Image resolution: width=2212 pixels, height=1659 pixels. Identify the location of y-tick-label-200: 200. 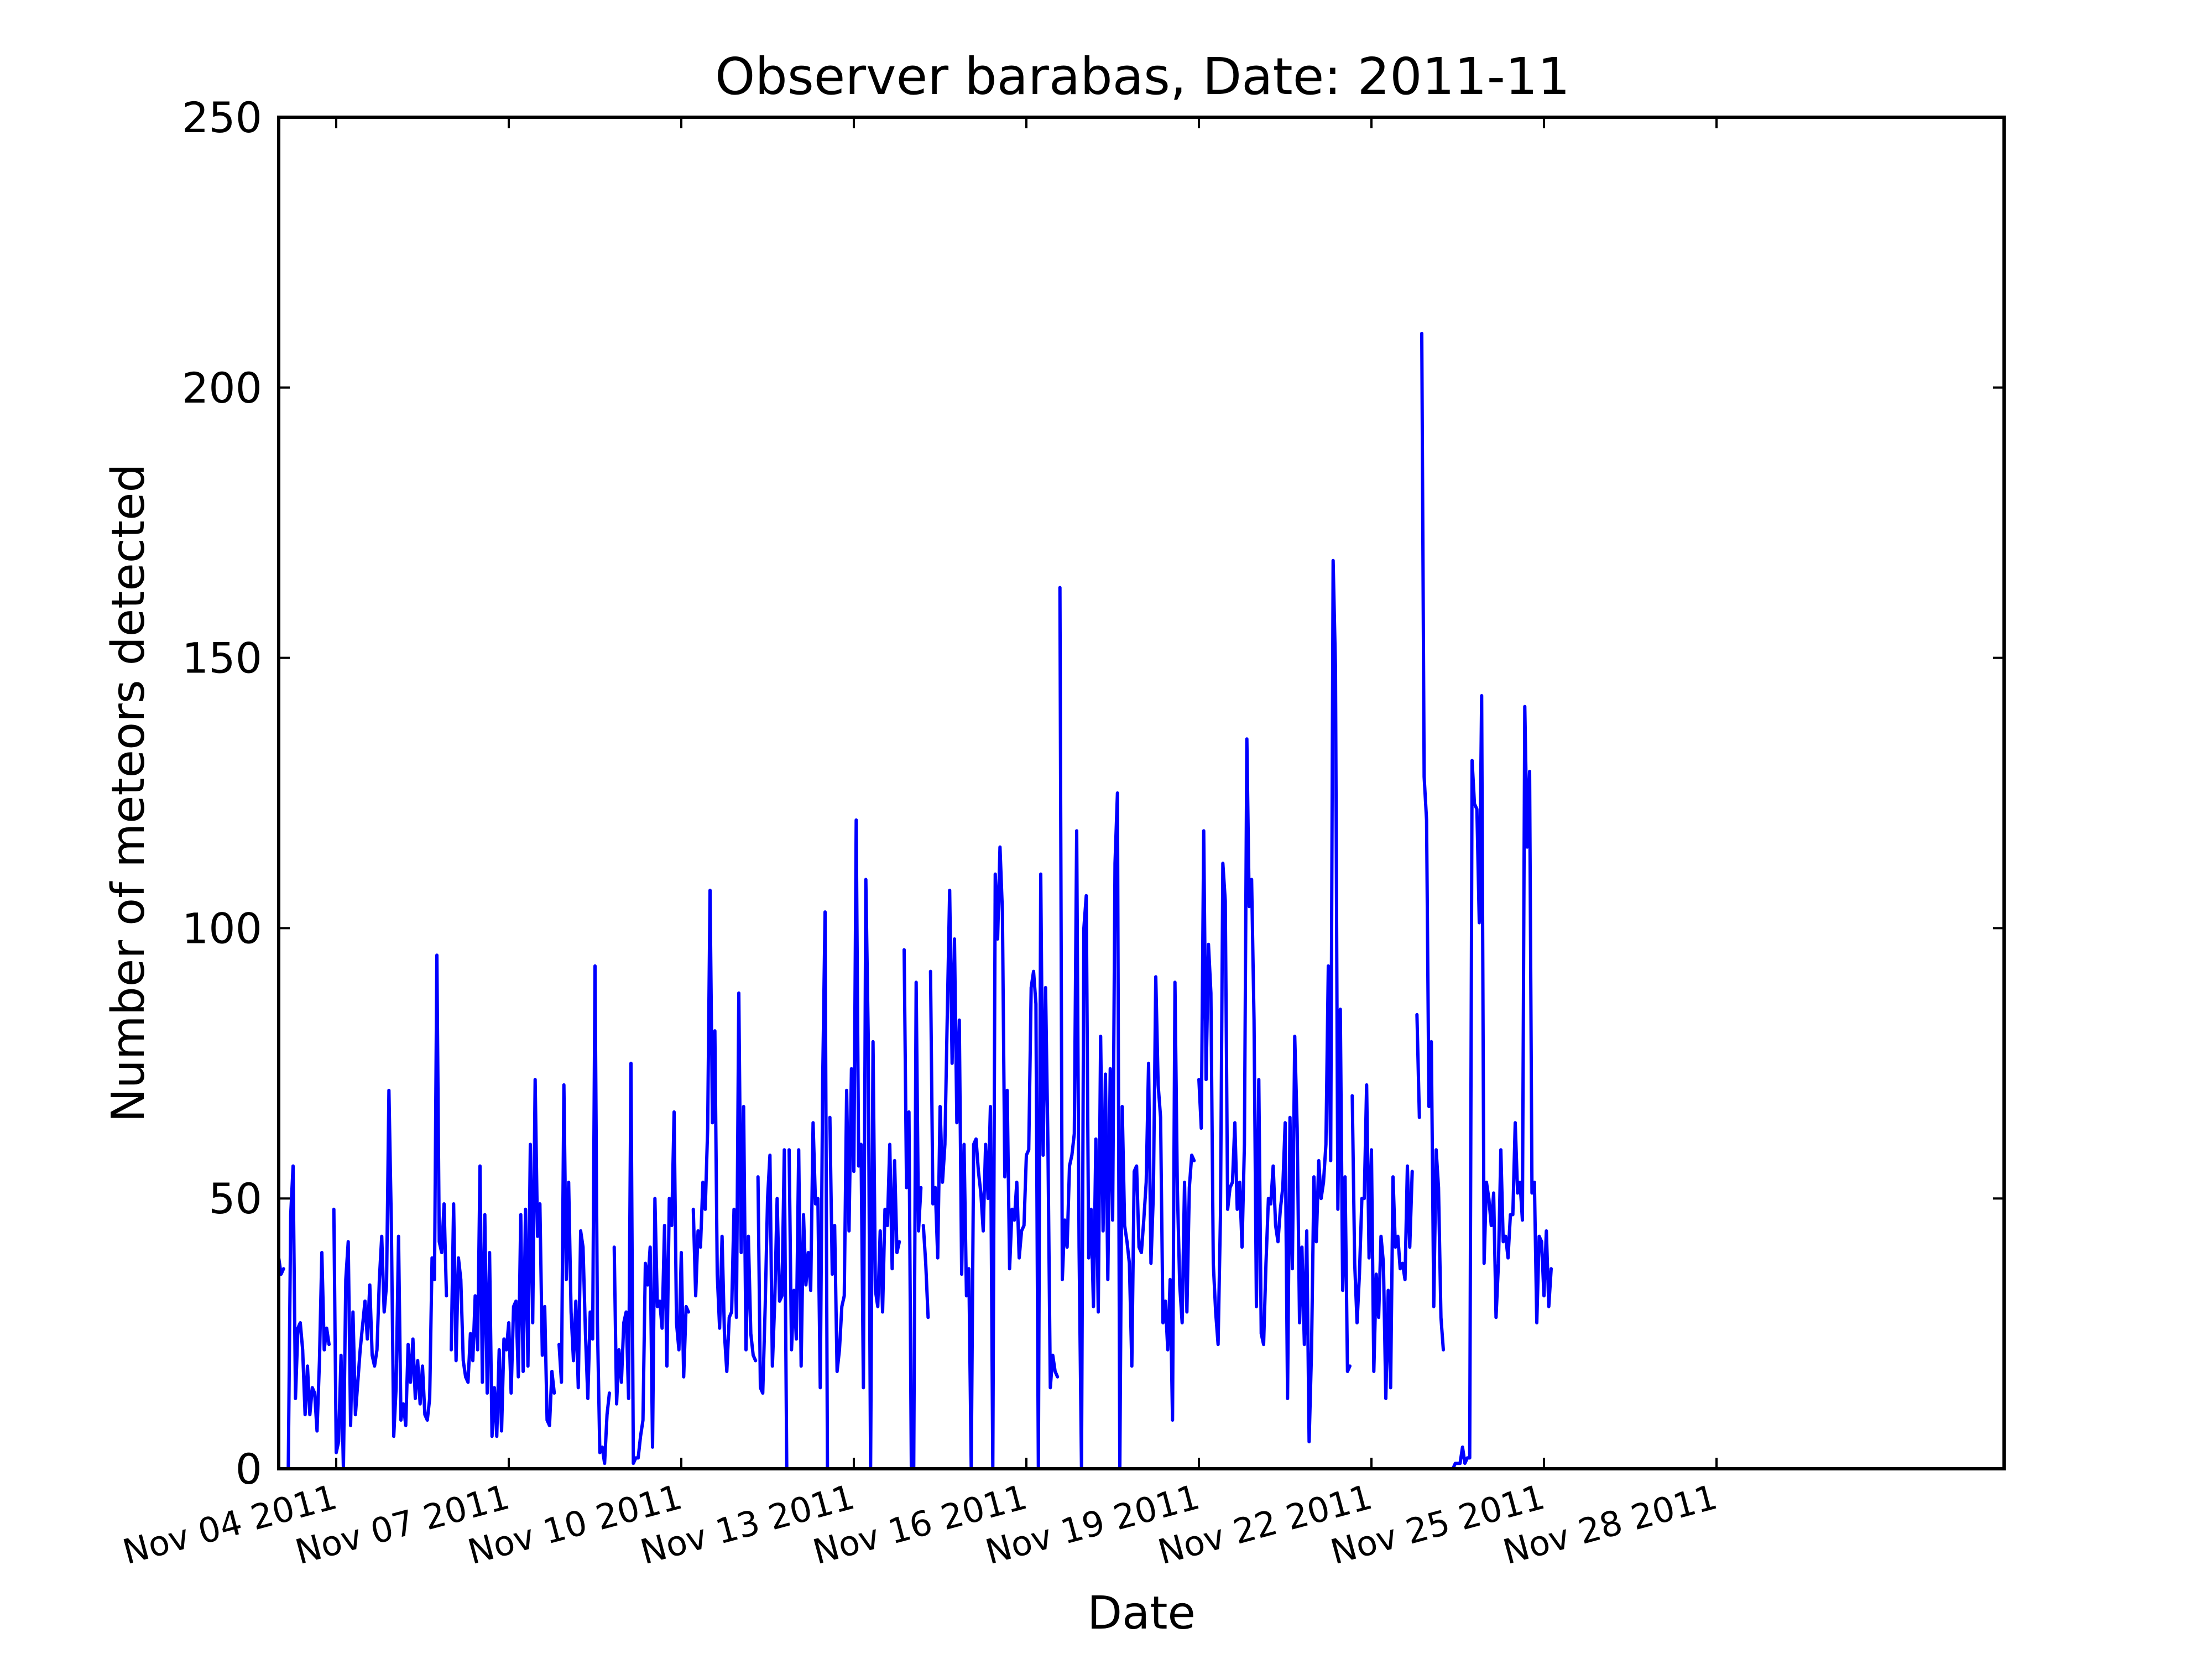
(222, 388).